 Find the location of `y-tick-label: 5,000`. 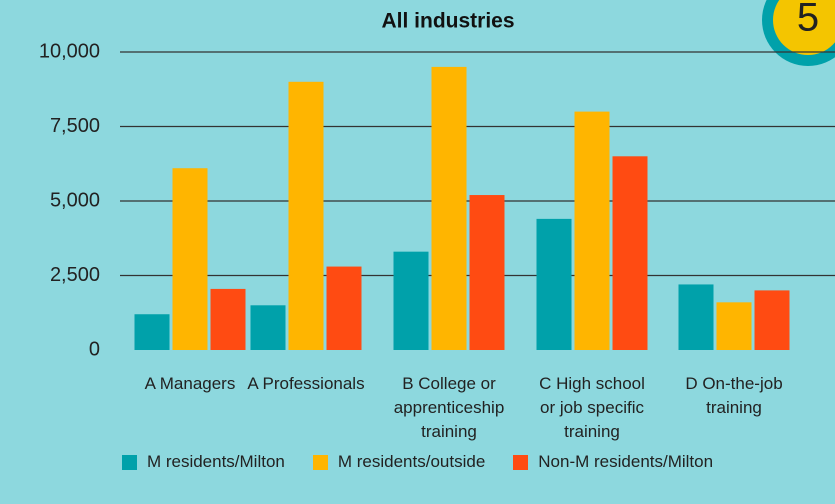

y-tick-label: 5,000 is located at coordinates (75, 200).